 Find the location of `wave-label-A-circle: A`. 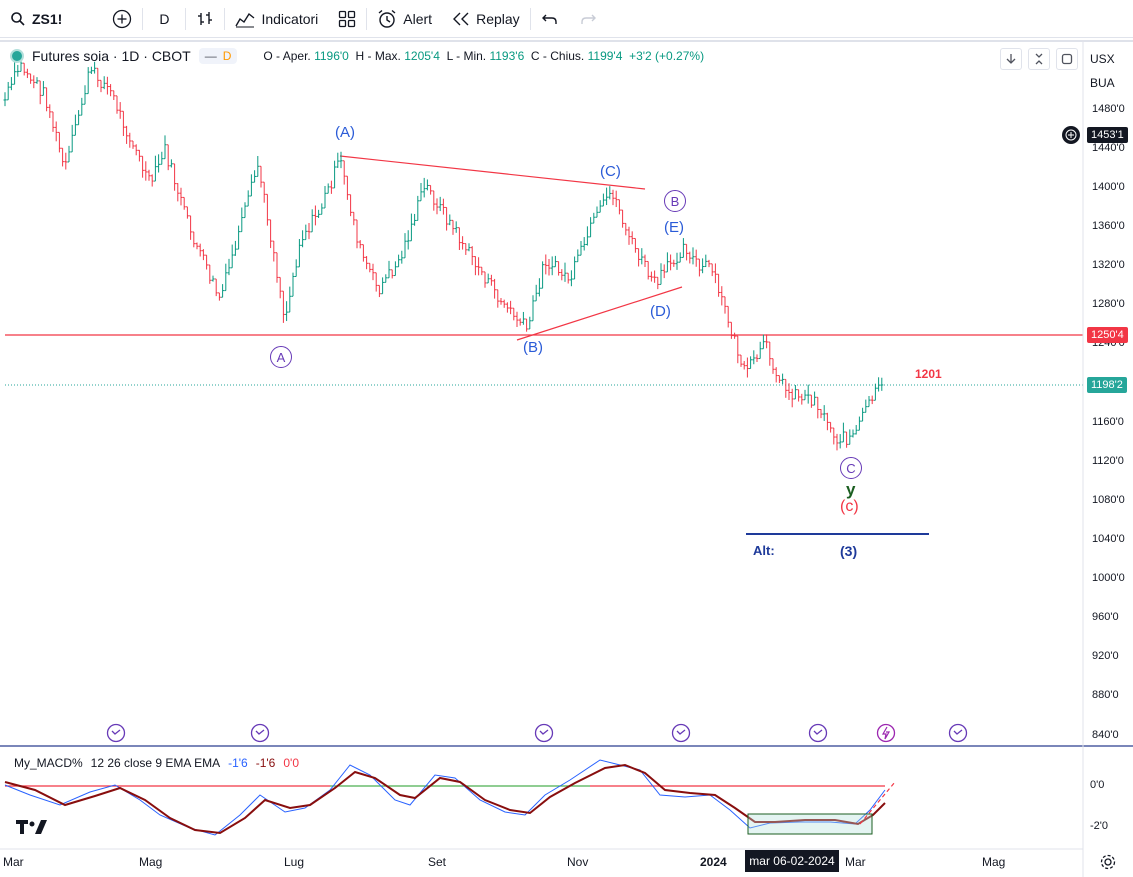

wave-label-A-circle: A is located at coordinates (281, 357).